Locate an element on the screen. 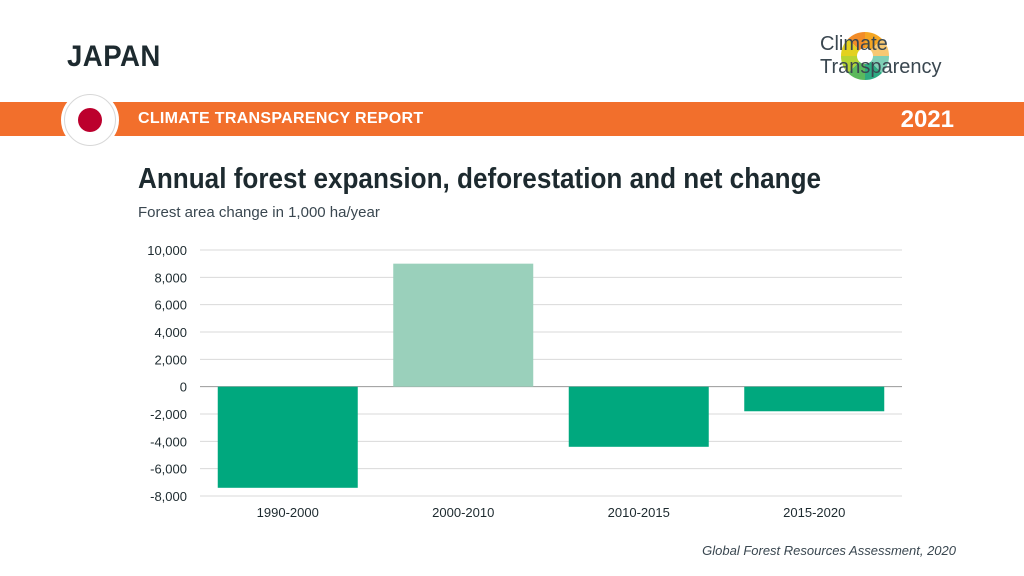  source-note: Global Forest Resources Assessment, 2020 is located at coordinates (829, 550).